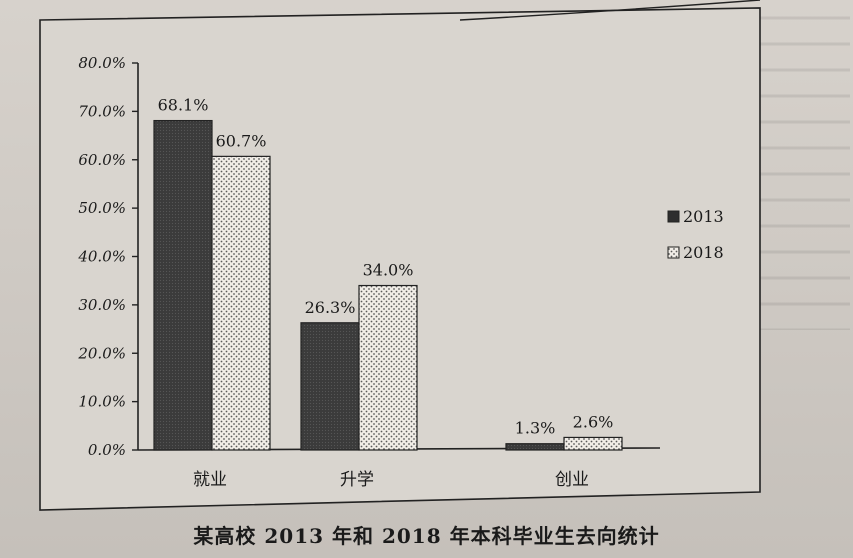 The height and width of the screenshot is (558, 853). Describe the element at coordinates (183, 285) in the screenshot. I see `bar-2013-就业` at that location.